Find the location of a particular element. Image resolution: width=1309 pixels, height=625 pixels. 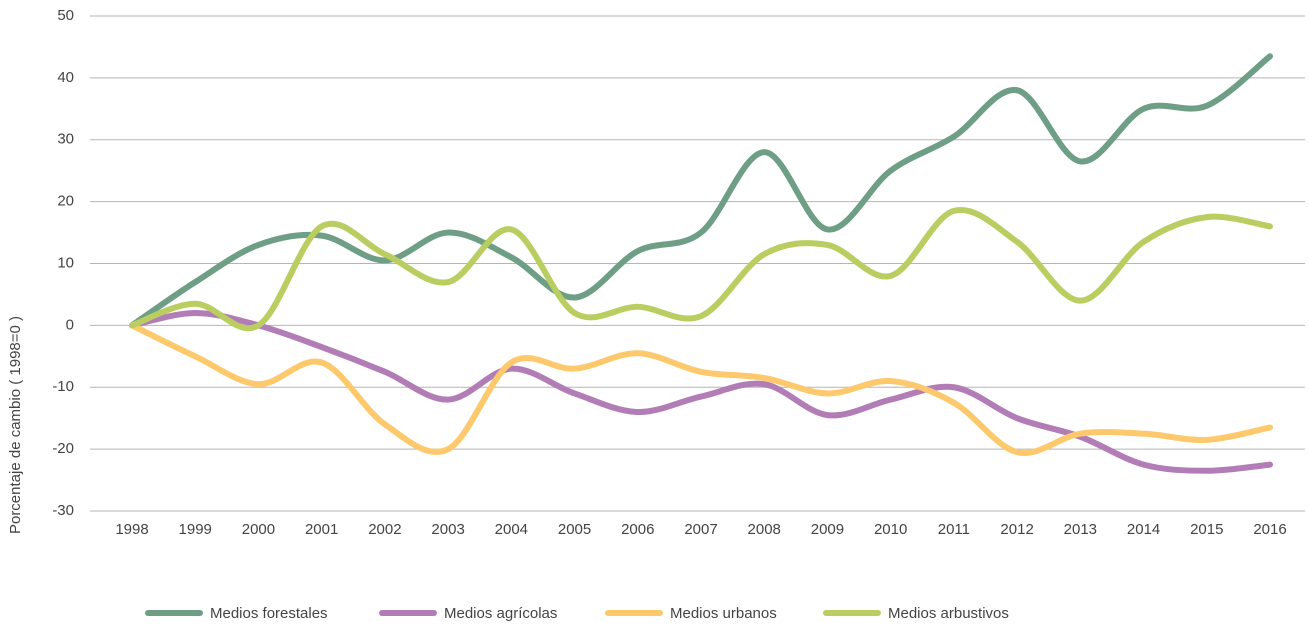

x-tick-label: 2012 is located at coordinates (1016, 529).